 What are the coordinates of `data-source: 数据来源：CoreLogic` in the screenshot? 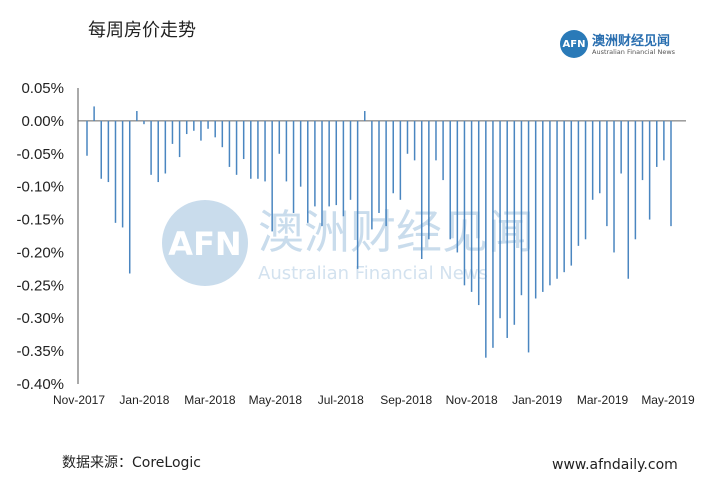 It's located at (131, 463).